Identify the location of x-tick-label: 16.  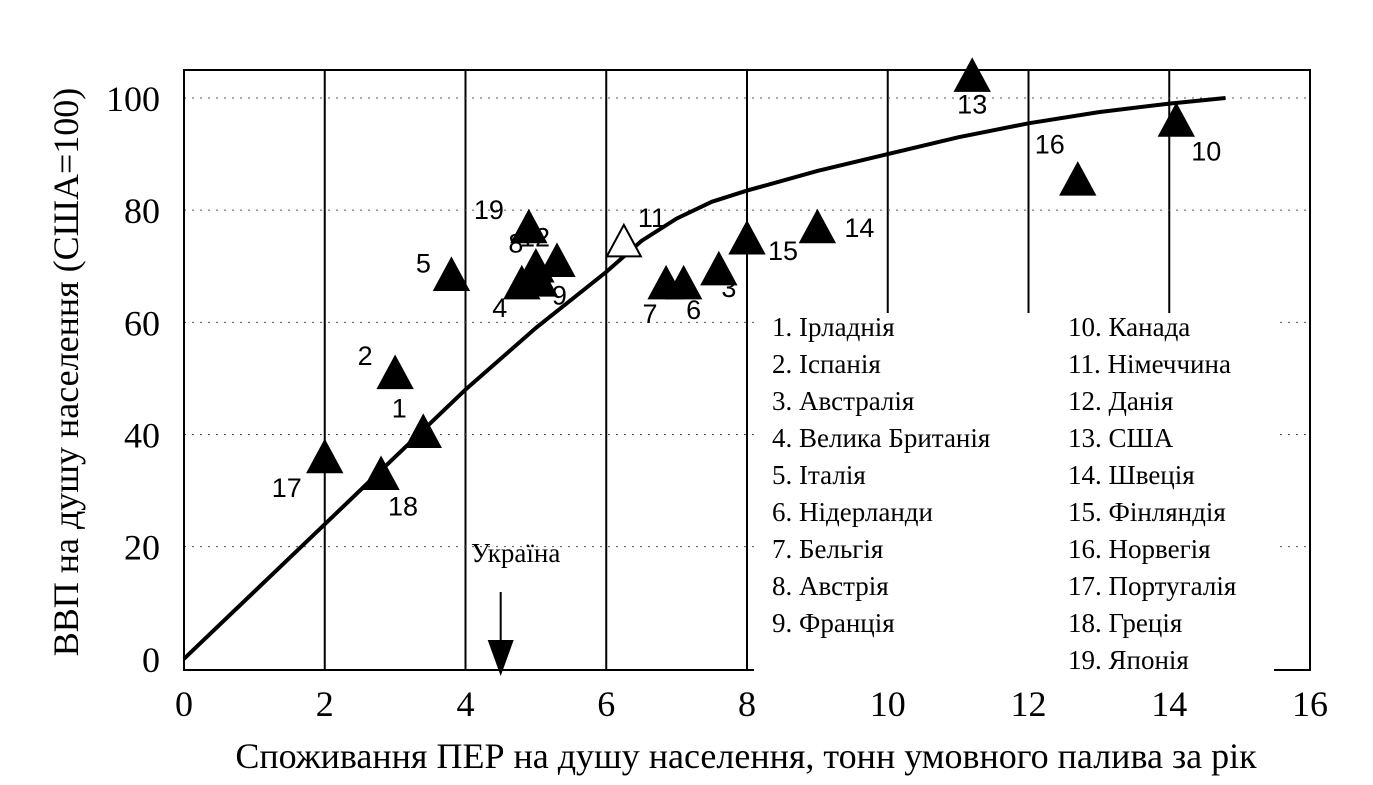
(1310, 704).